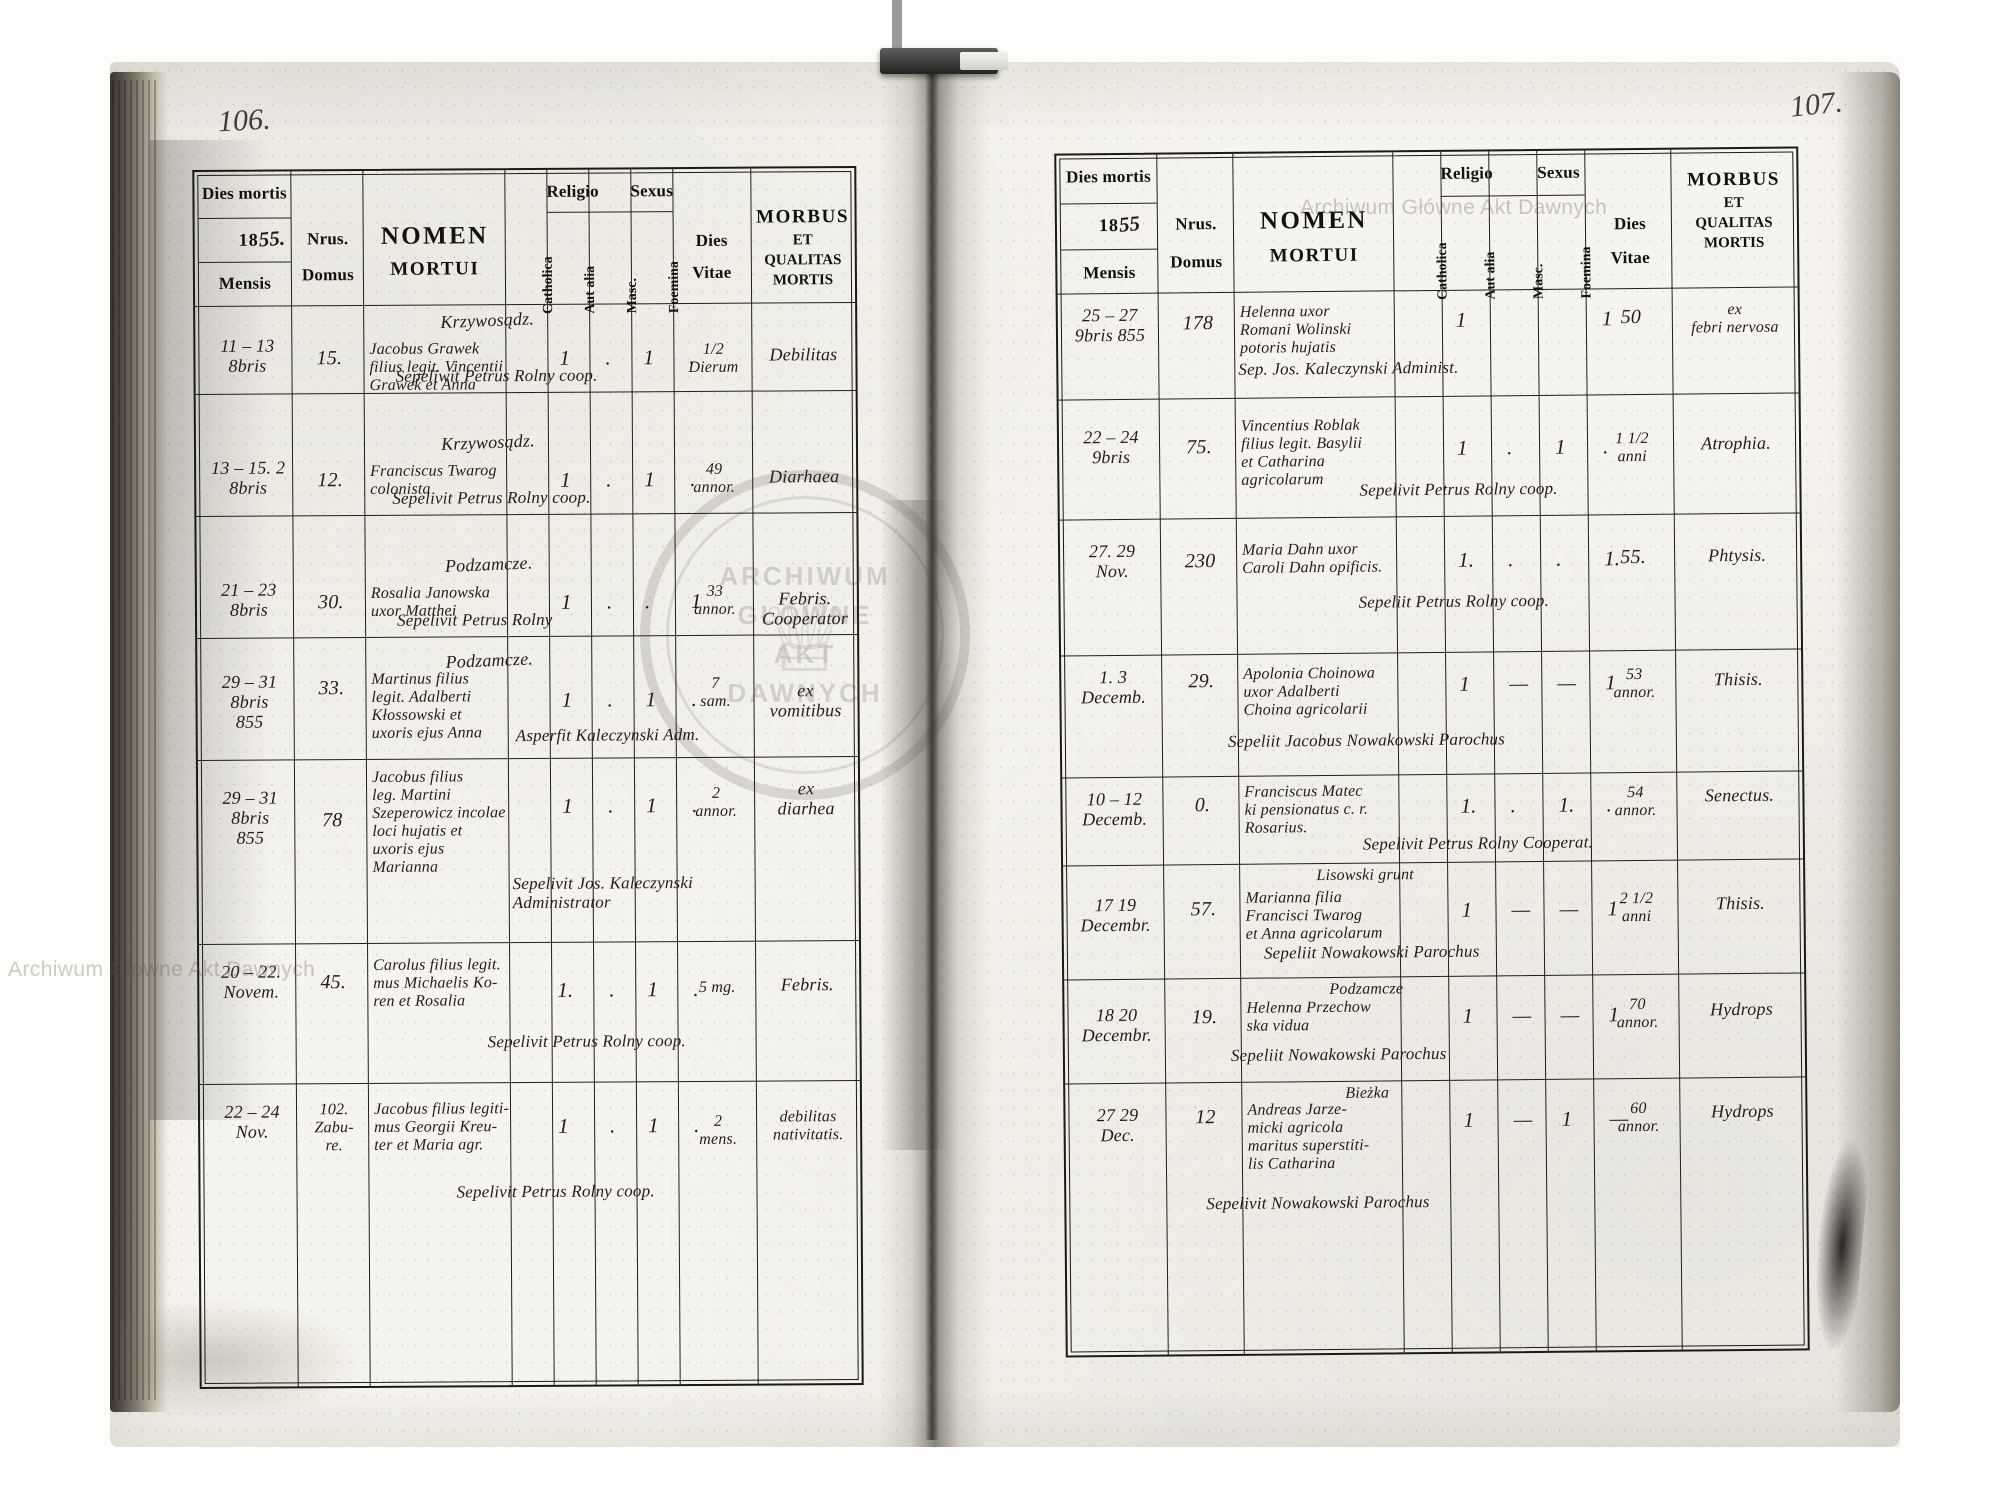  I want to click on row-dies-mortis: 1. 3 Decemb., so click(1113, 687).